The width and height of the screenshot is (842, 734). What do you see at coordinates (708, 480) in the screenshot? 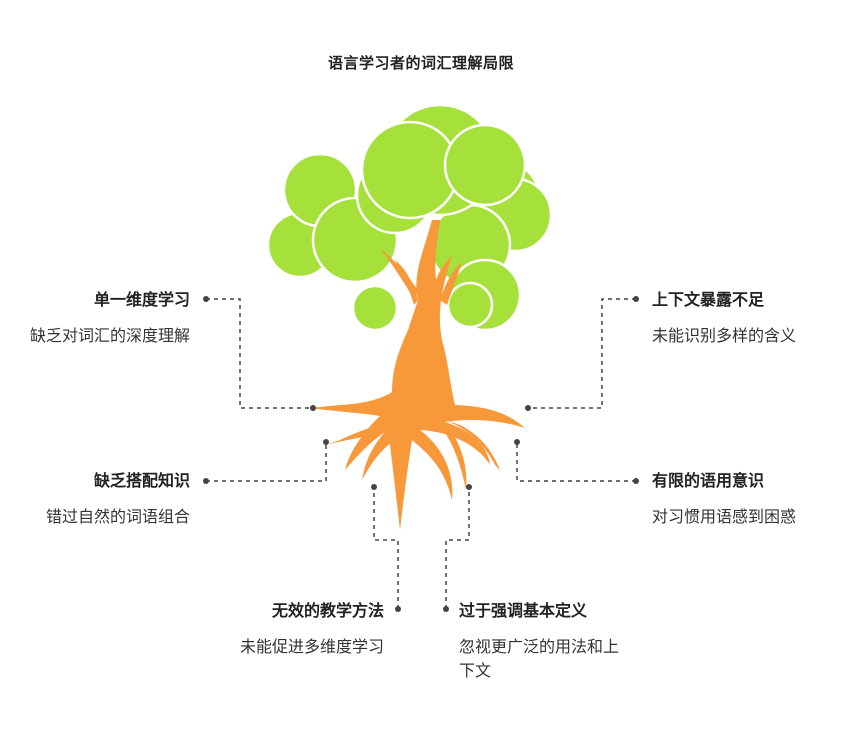
I see `heading-pragmatic: 有限的语用意识` at bounding box center [708, 480].